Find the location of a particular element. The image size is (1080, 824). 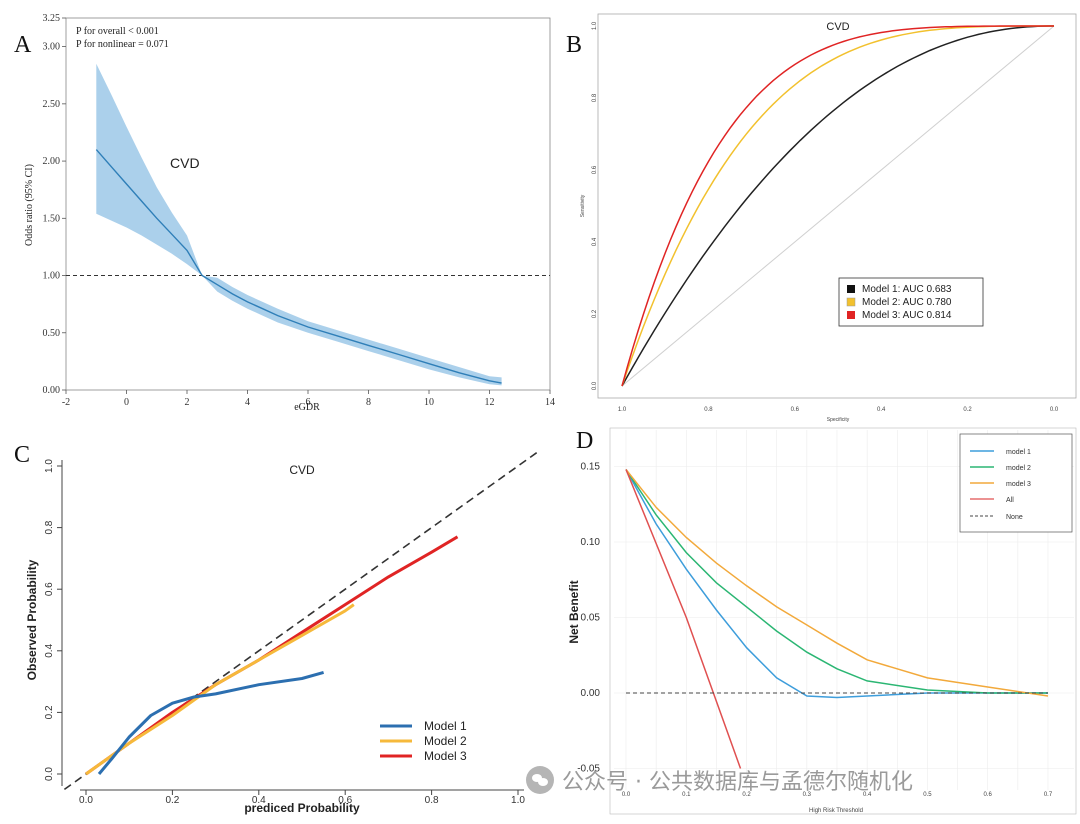

panel-a-ylabel: Odds ratio (95% CI) is located at coordinates (29, 205).